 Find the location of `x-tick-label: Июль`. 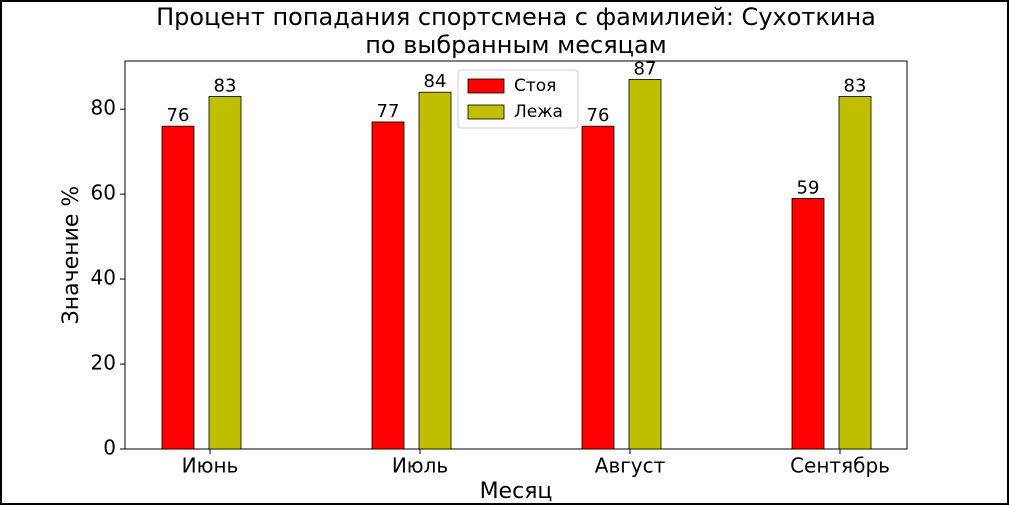

x-tick-label: Июль is located at coordinates (420, 466).